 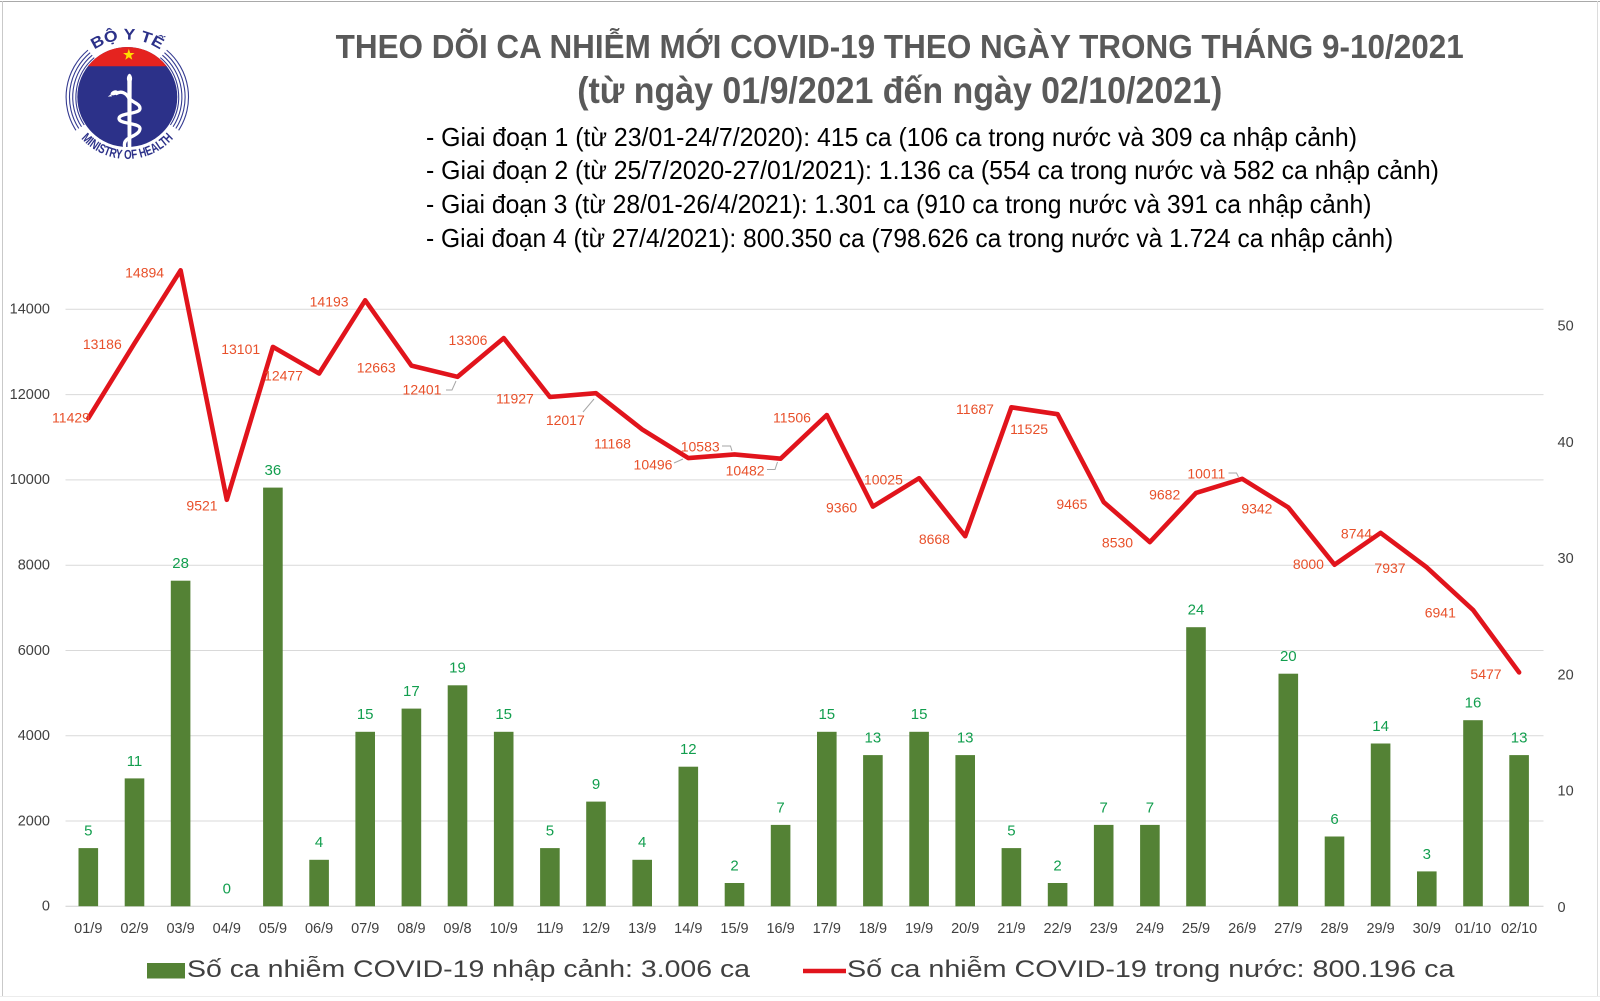 I want to click on svg-text: 14193, so click(x=329, y=302).